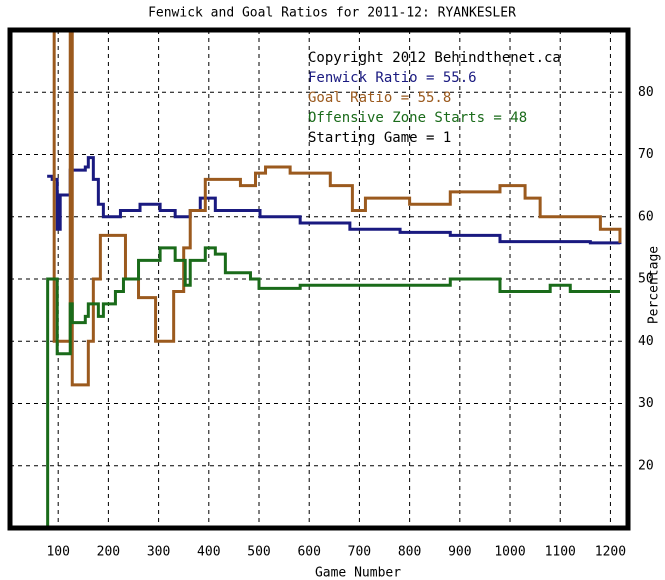 This screenshot has height=580, width=665. Describe the element at coordinates (258, 552) in the screenshot. I see `x-tick-label: 500` at that location.